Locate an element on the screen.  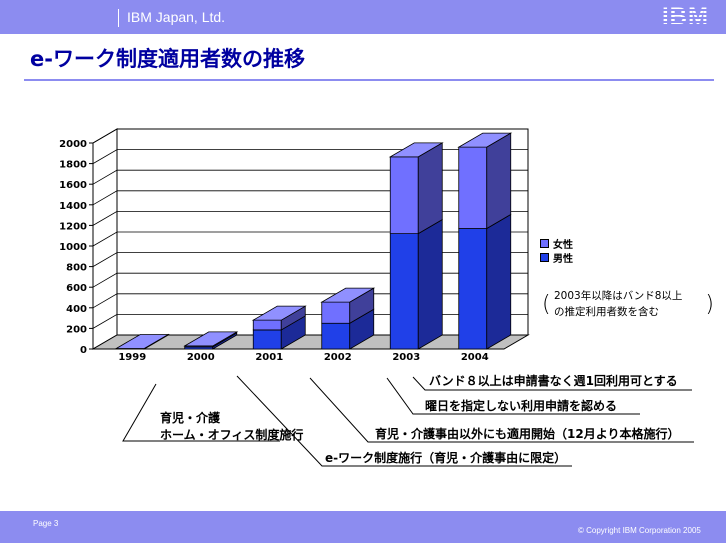
page-number: Page 3 is located at coordinates (46, 523).